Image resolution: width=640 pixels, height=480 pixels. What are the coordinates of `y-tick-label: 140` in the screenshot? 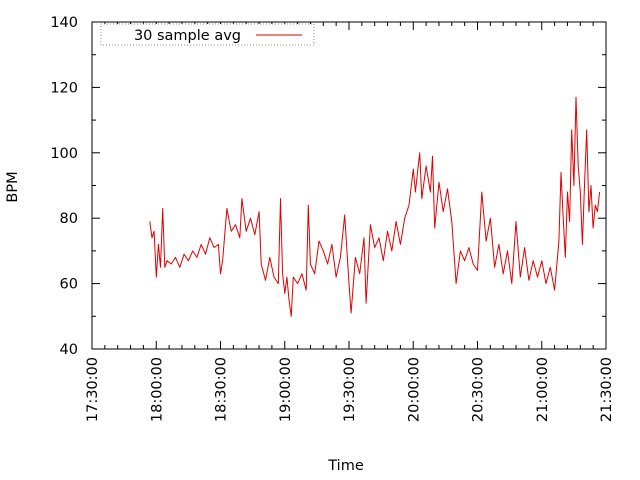 It's located at (64, 23).